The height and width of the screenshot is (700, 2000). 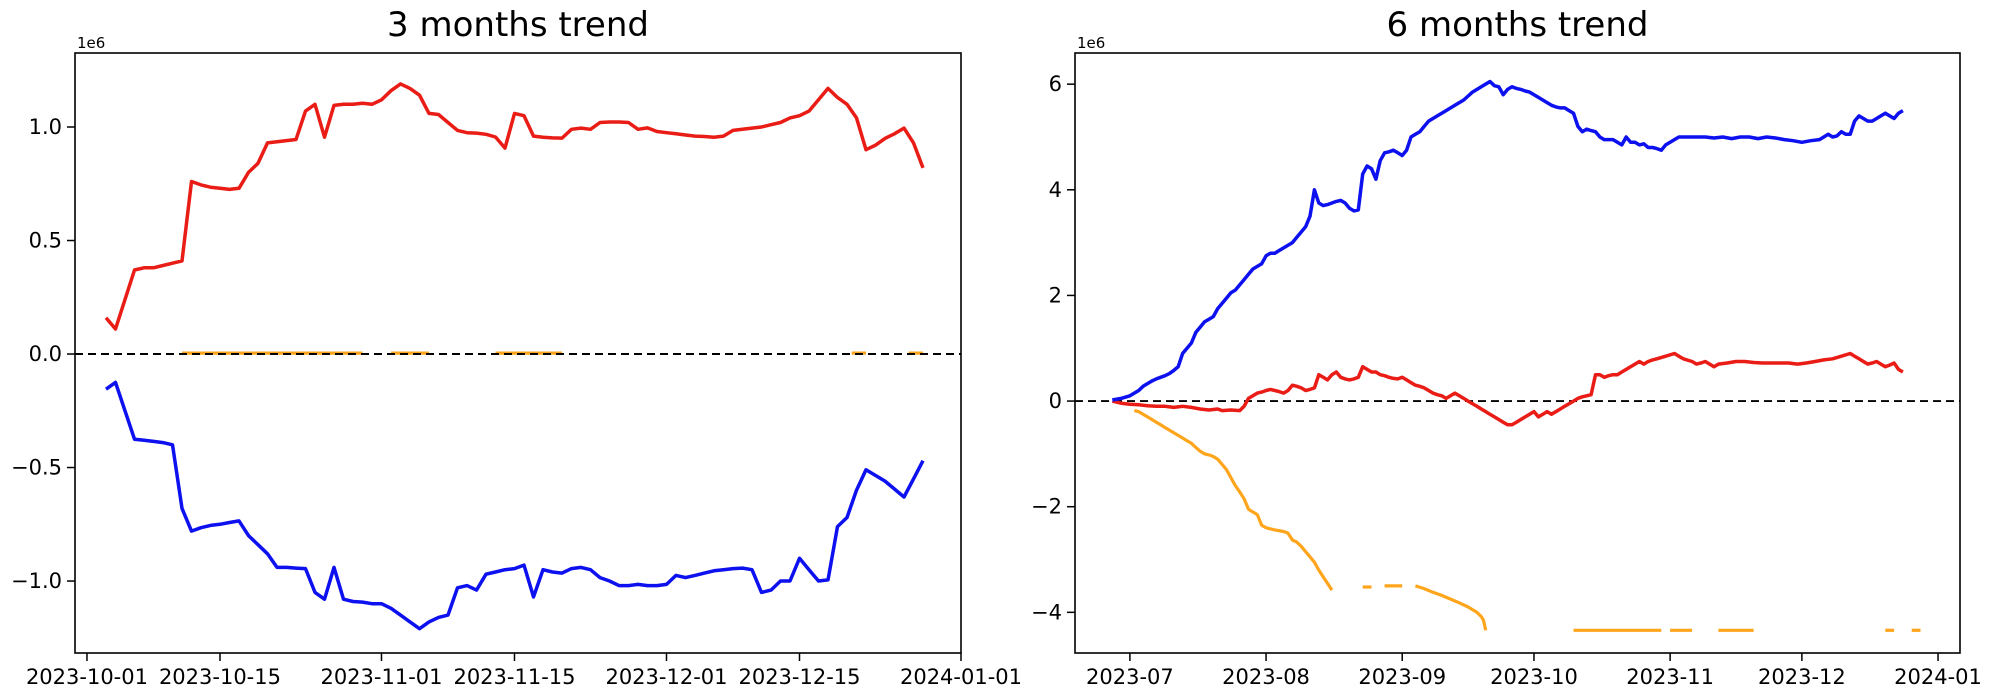 I want to click on y-tick-label: −1.0, so click(x=36, y=581).